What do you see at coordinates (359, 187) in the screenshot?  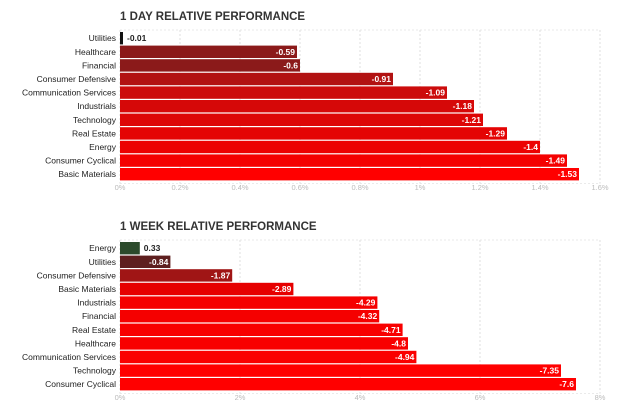 I see `day-tick-label: 0.8%` at bounding box center [359, 187].